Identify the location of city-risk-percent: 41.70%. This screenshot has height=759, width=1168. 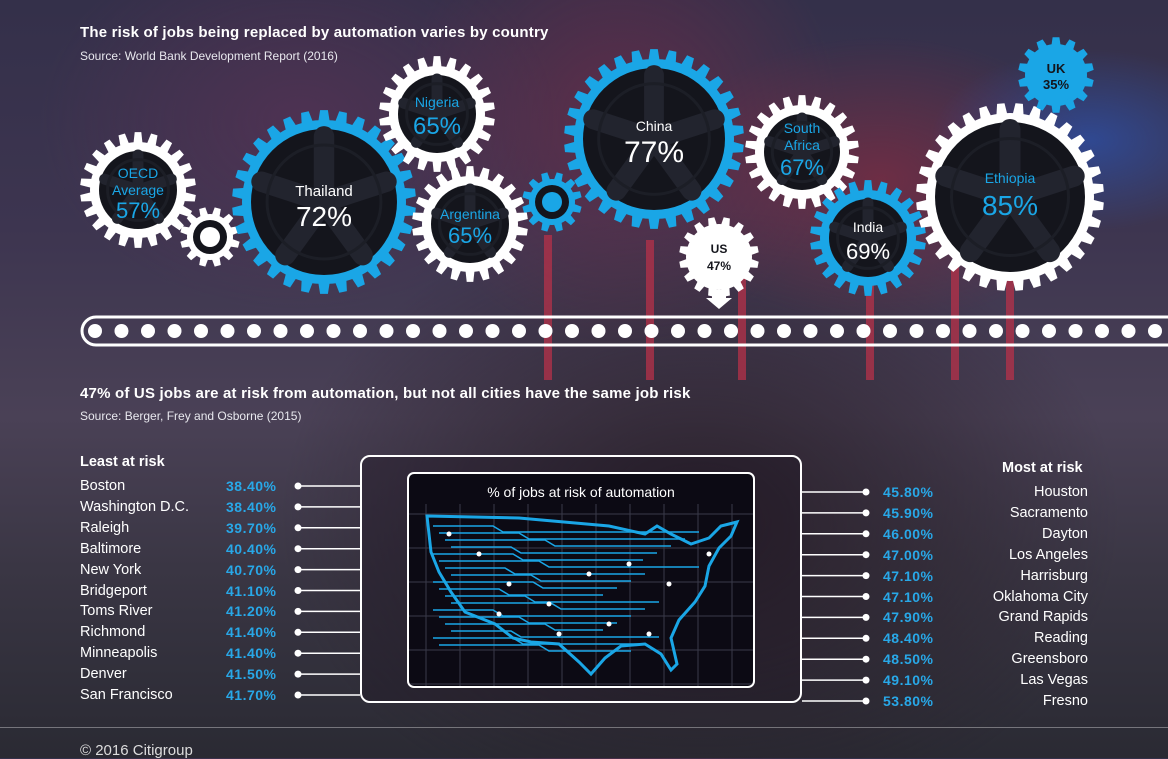
(251, 695).